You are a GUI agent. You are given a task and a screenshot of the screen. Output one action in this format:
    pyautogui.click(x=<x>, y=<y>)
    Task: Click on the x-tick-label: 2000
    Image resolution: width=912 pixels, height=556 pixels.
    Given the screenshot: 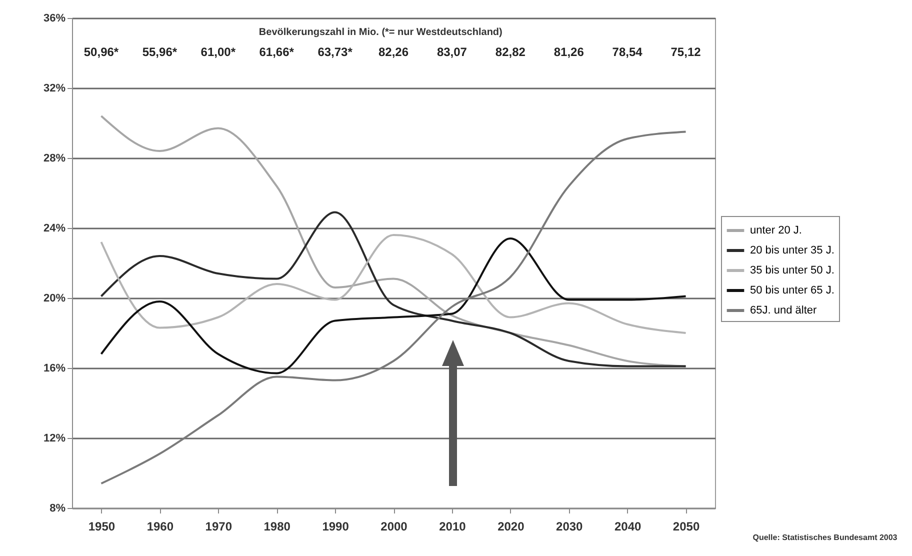 What is the action you would take?
    pyautogui.click(x=394, y=527)
    